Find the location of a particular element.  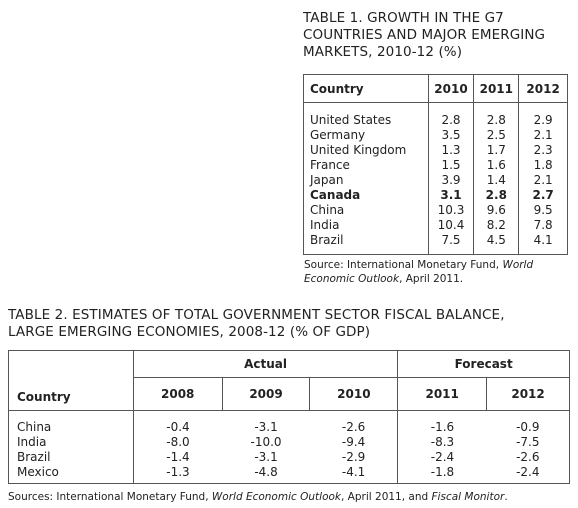

group-header: Forecast is located at coordinates (483, 364).